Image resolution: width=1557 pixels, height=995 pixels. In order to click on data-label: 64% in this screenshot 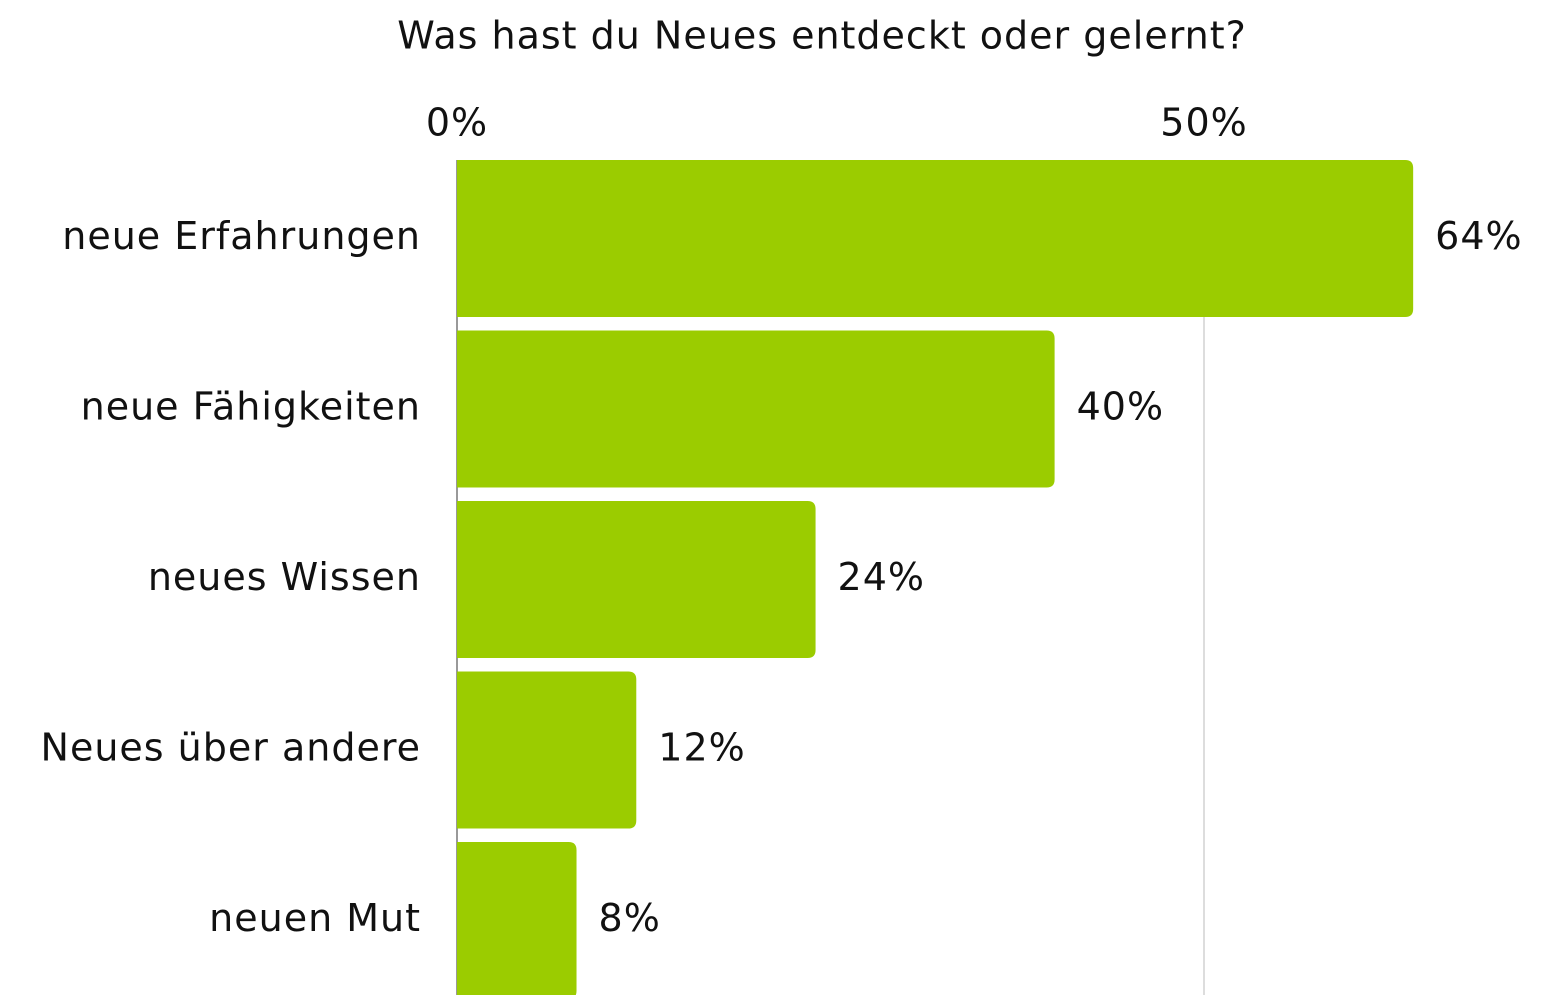, I will do `click(1478, 236)`.